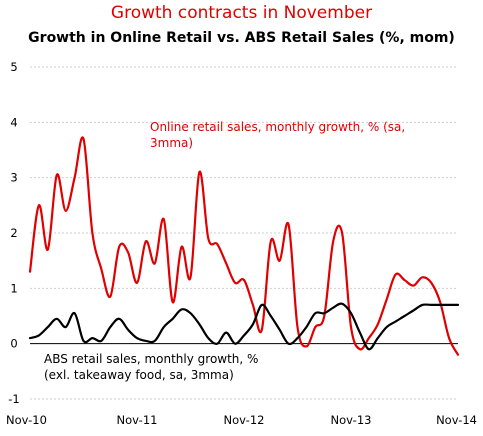 The image size is (483, 436). What do you see at coordinates (13, 288) in the screenshot?
I see `y-tick-label: 1` at bounding box center [13, 288].